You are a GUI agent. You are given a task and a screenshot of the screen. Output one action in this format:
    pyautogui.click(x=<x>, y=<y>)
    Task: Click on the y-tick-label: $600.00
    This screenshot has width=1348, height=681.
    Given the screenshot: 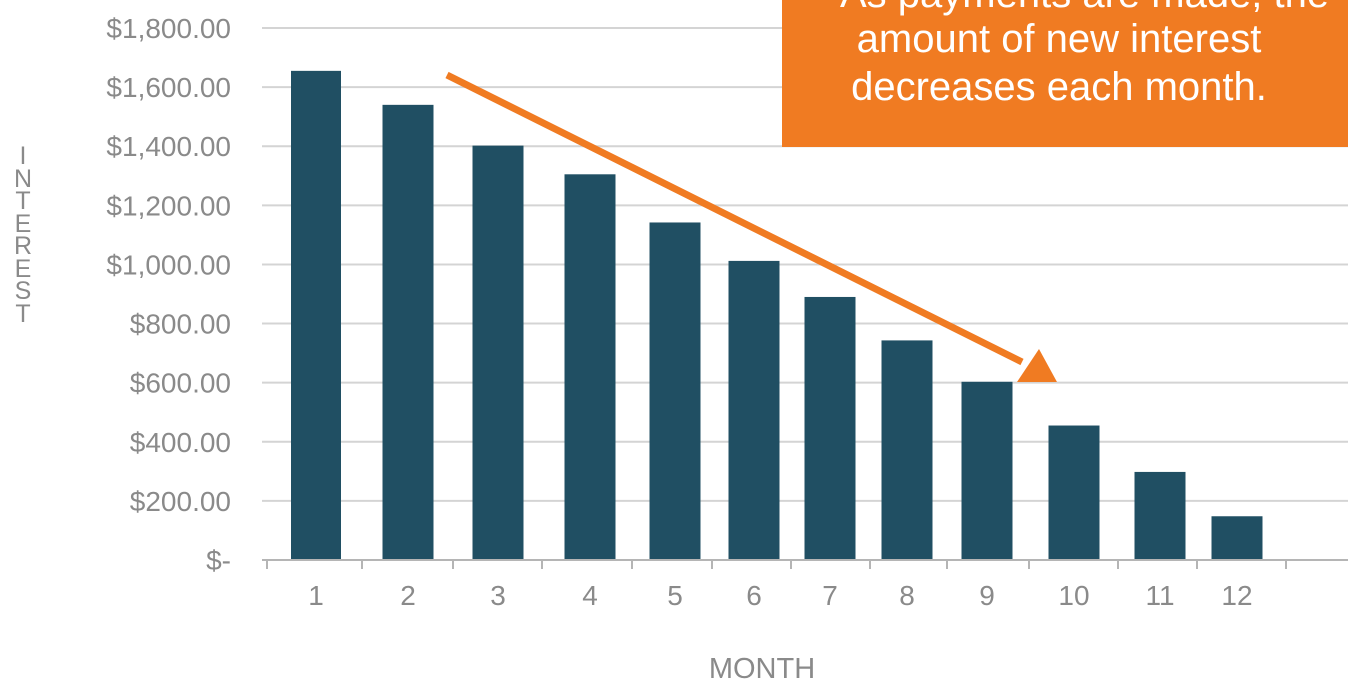 What is the action you would take?
    pyautogui.click(x=180, y=383)
    